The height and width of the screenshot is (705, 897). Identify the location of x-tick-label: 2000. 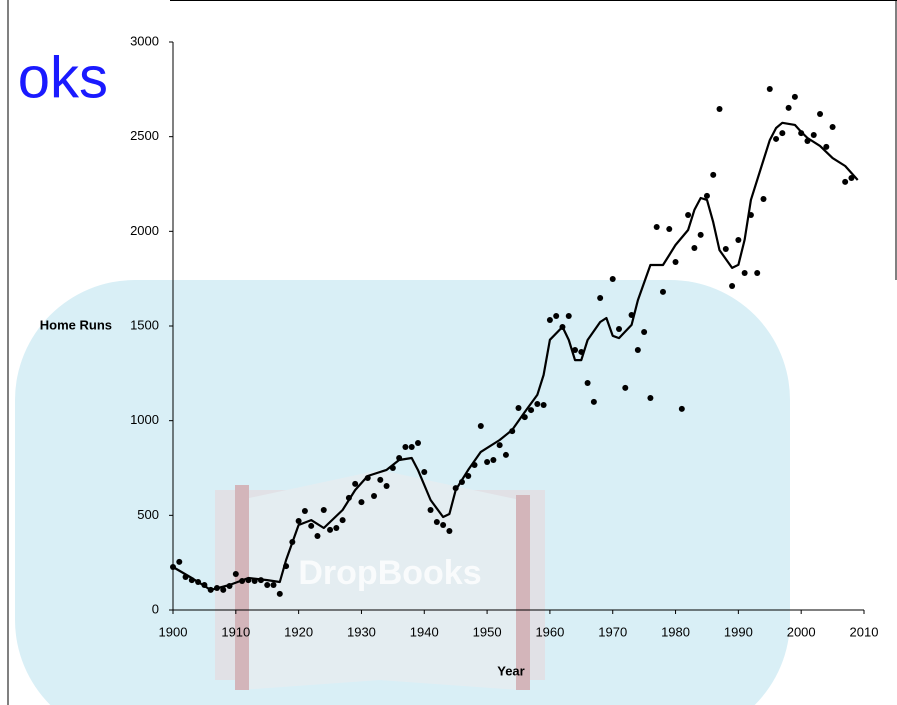
(801, 631).